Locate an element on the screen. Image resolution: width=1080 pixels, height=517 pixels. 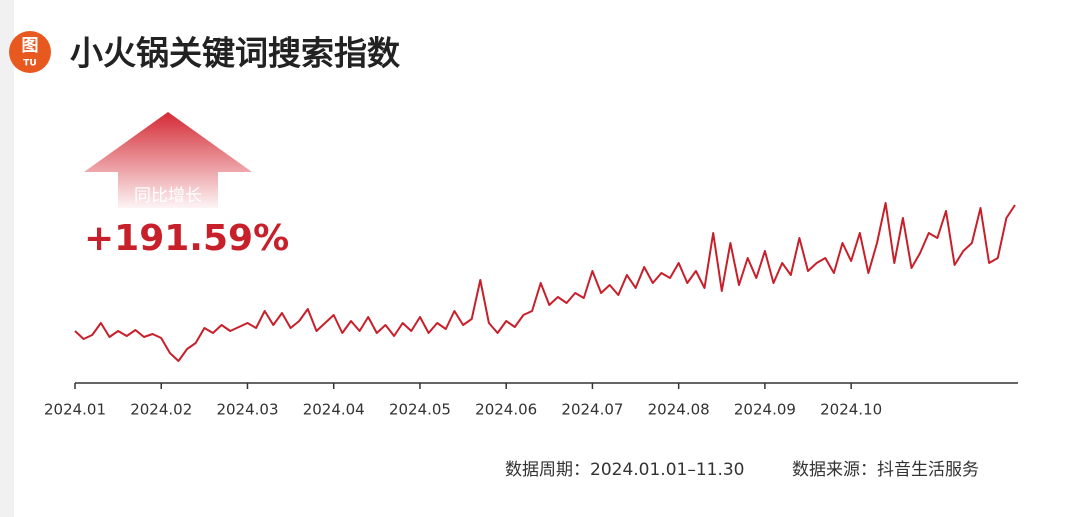
logo-badge is located at coordinates (30, 52).